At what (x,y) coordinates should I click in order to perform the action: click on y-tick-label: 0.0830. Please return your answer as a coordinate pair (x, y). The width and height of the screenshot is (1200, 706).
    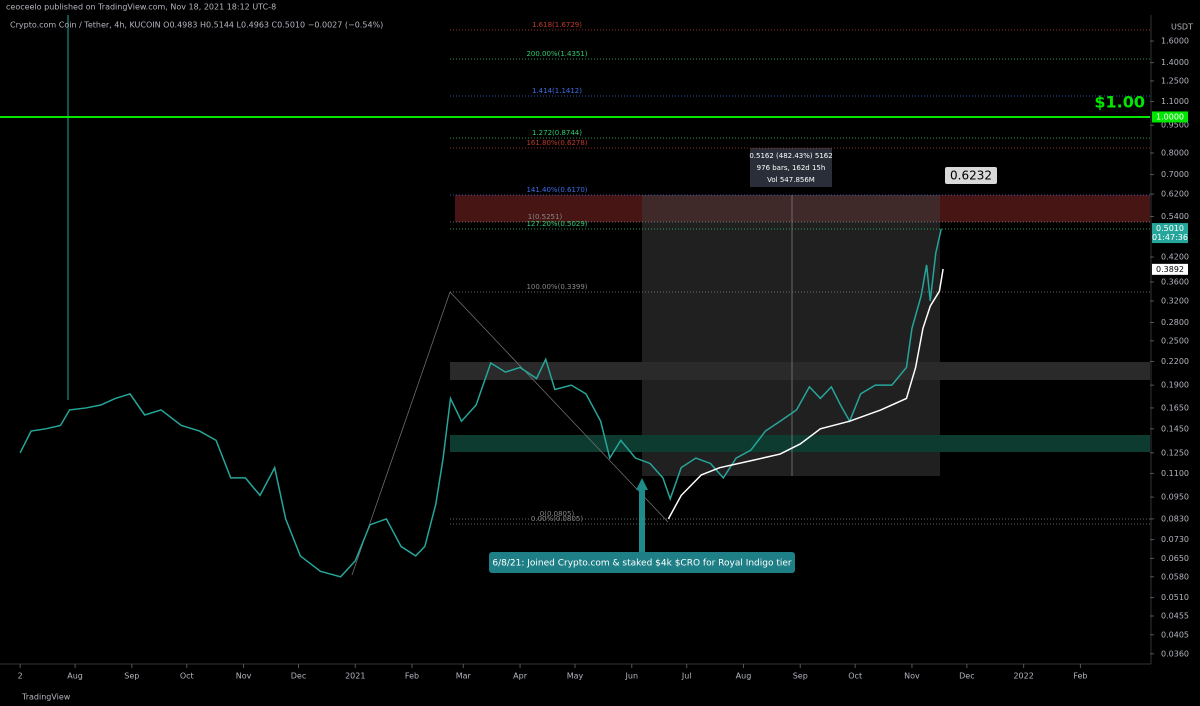
    Looking at the image, I should click on (1175, 518).